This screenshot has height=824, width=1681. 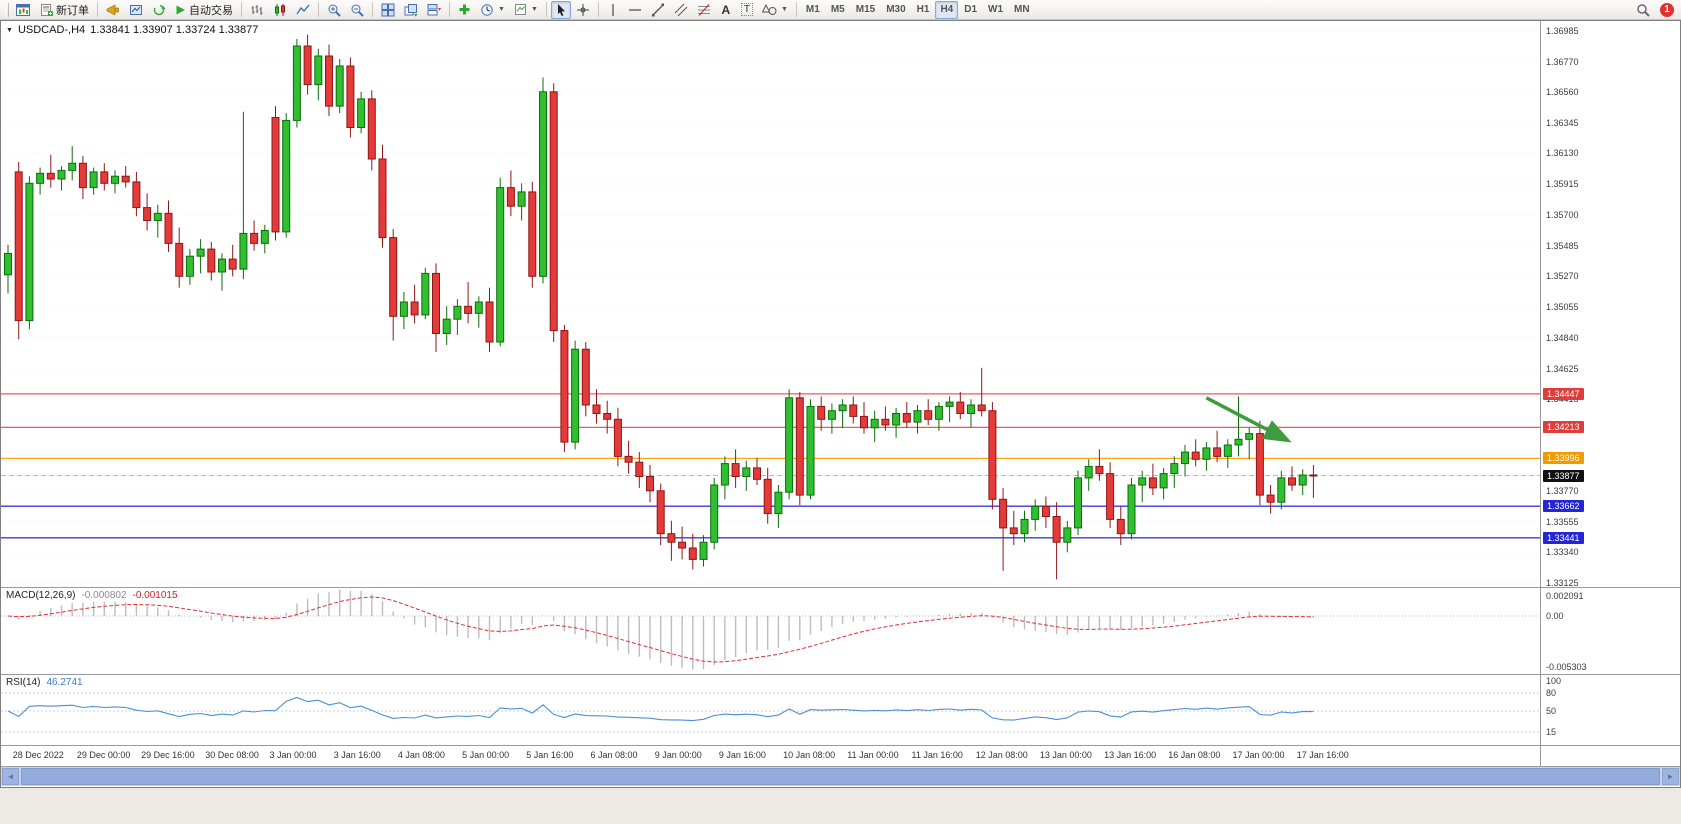 I want to click on macd-chart-area: MACD(12,26,9) -0.000802 -0.001015, so click(x=770, y=631).